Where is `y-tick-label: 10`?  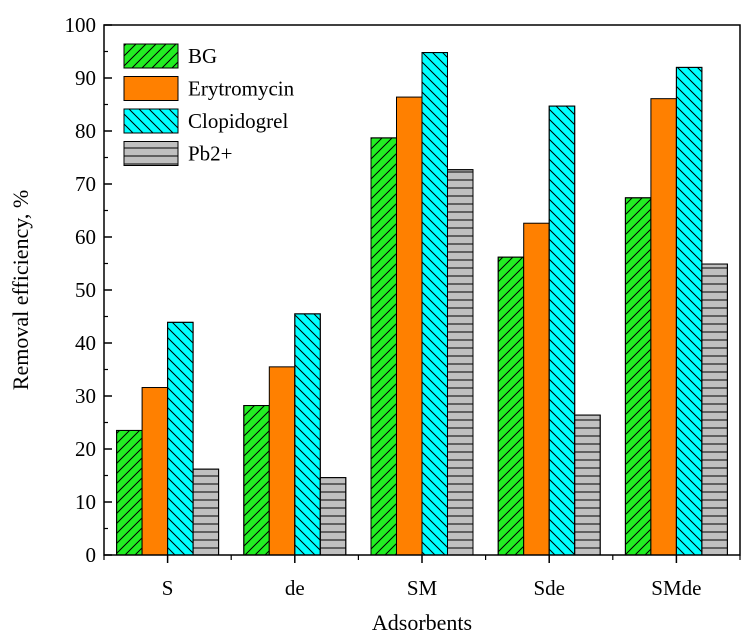 y-tick-label: 10 is located at coordinates (85, 502).